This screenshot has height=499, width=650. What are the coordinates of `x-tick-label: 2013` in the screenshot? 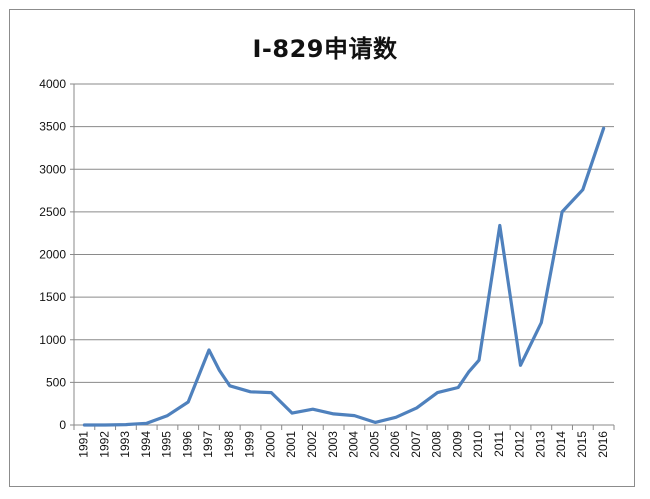 It's located at (540, 444).